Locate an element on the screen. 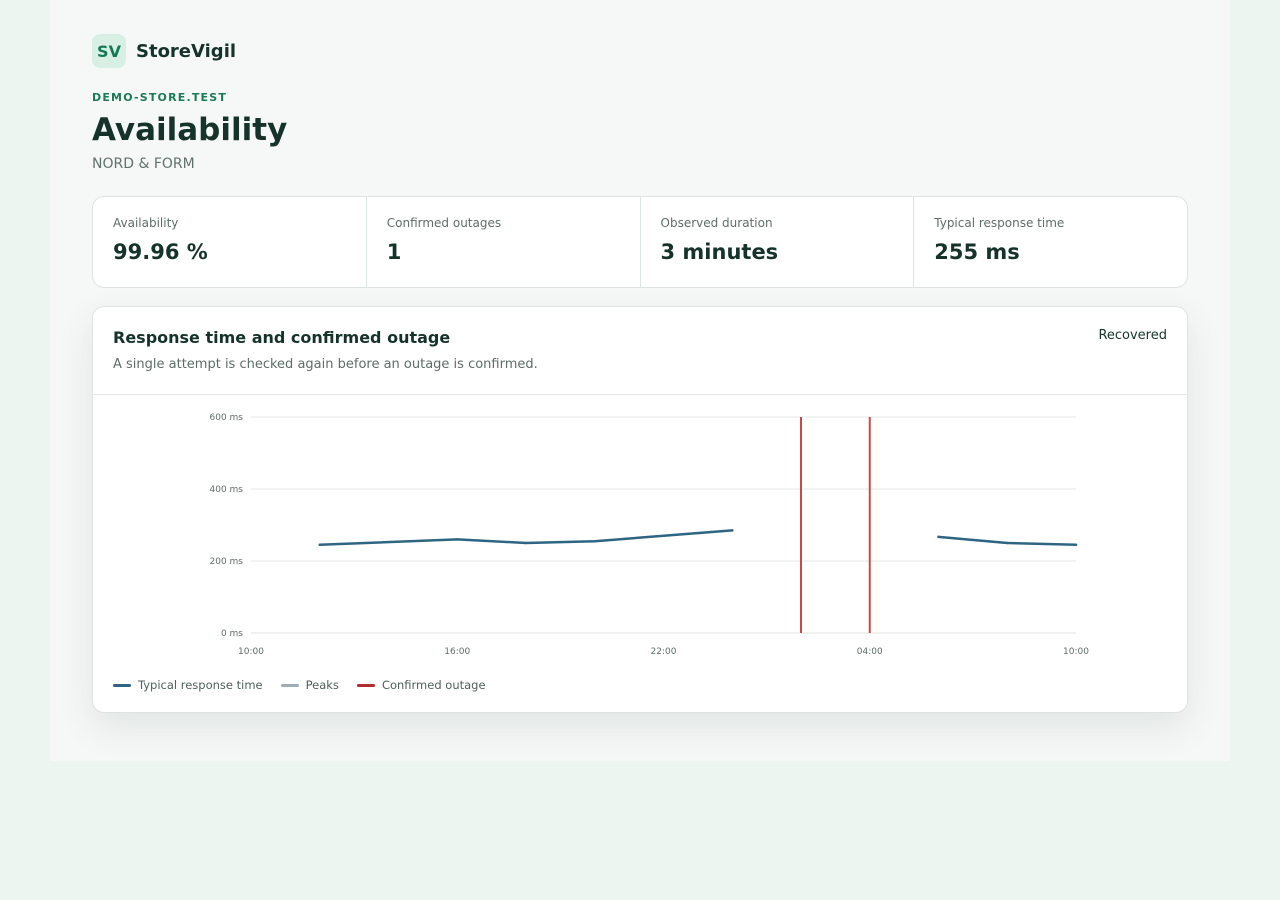 Image resolution: width=1280 pixels, height=900 pixels. legend-item-confirmed-outage: Confirmed outage is located at coordinates (421, 685).